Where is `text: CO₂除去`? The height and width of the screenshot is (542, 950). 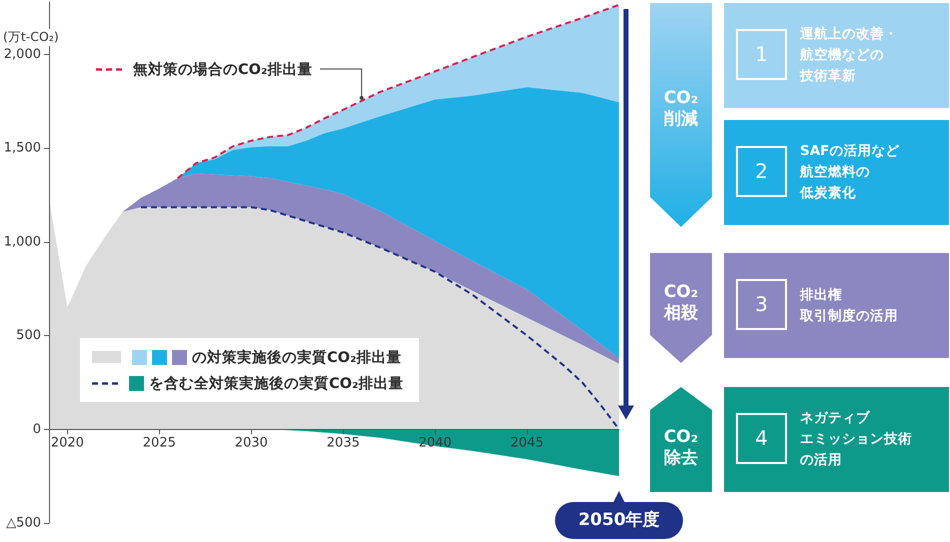
text: CO₂除去 is located at coordinates (681, 448).